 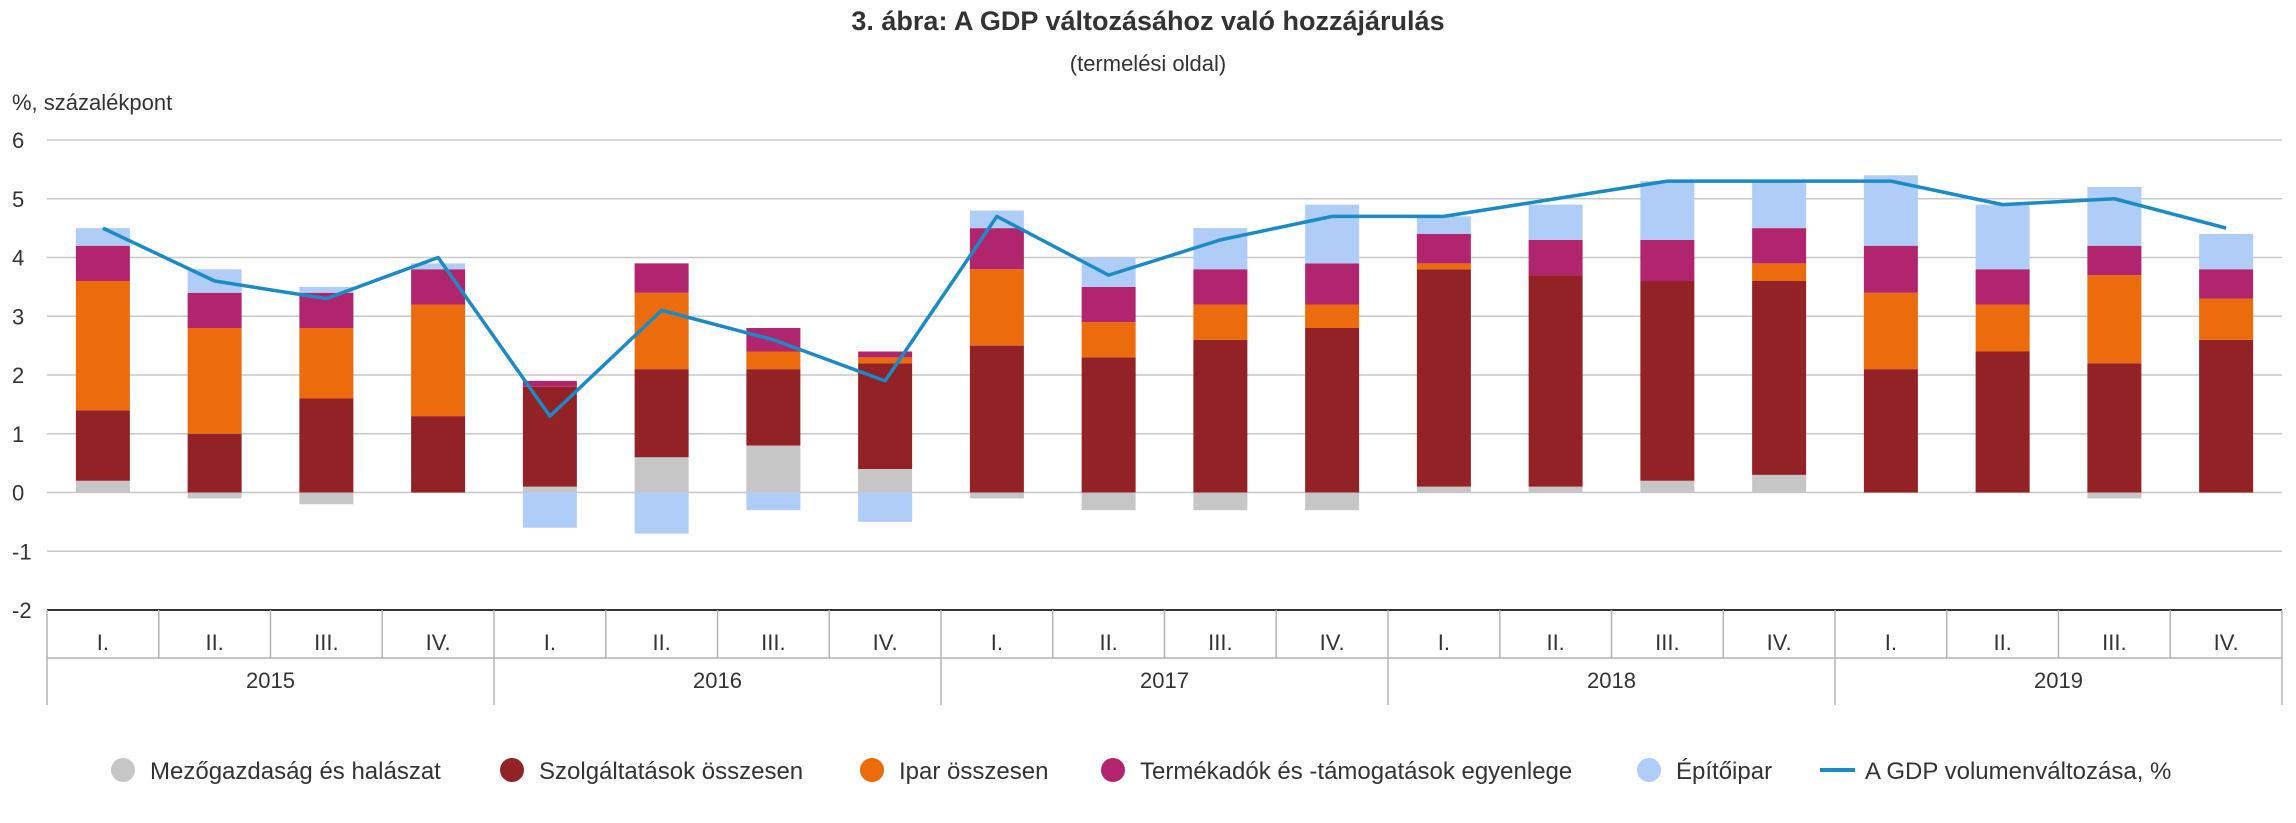 What do you see at coordinates (549, 436) in the screenshot?
I see `bar-segment-2-q5` at bounding box center [549, 436].